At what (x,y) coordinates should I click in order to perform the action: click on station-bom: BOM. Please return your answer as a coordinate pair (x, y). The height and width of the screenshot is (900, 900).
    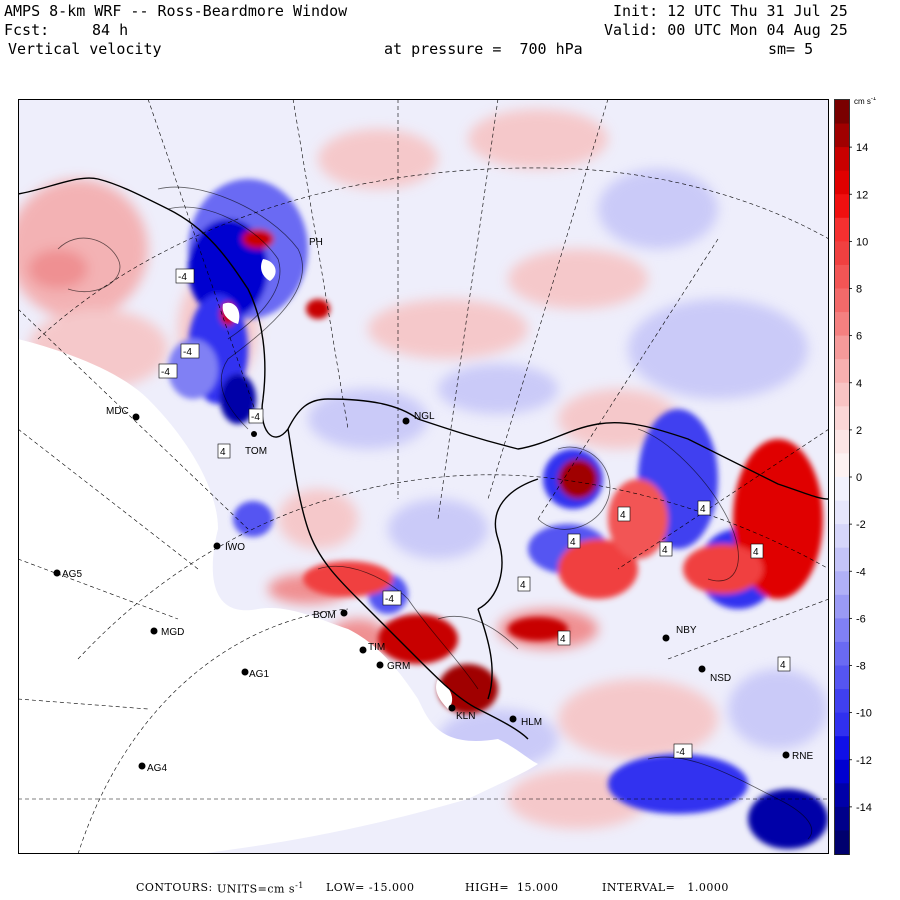
    Looking at the image, I should click on (330, 615).